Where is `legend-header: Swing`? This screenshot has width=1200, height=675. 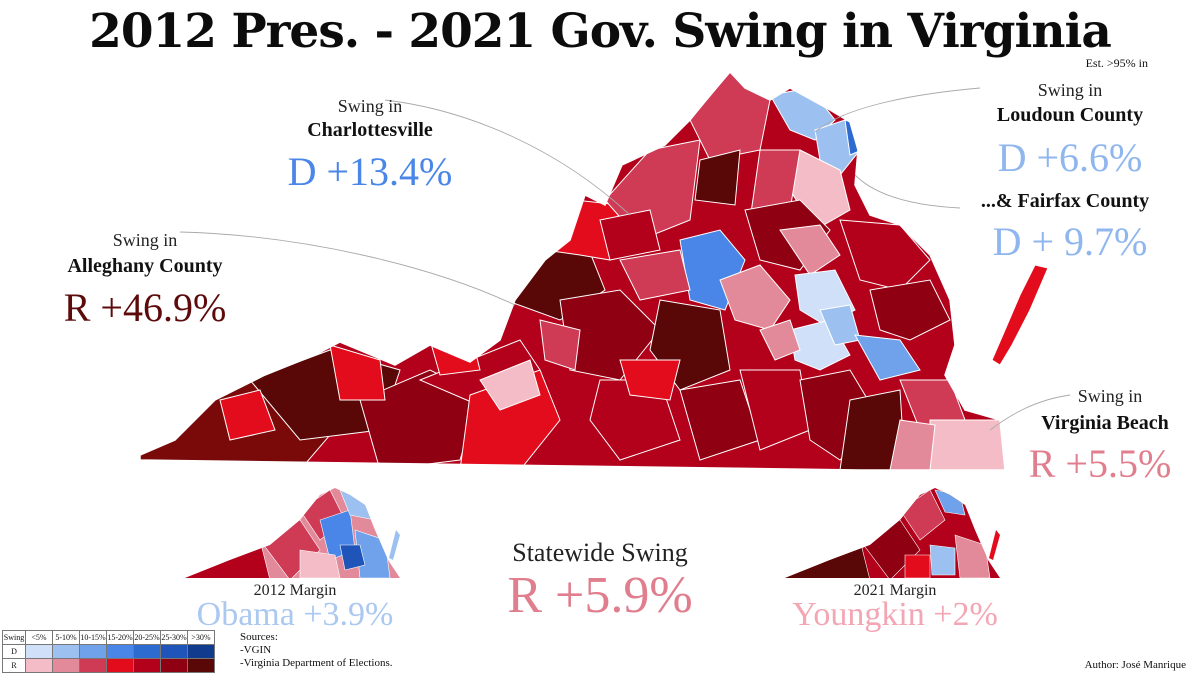
legend-header: Swing is located at coordinates (14, 637).